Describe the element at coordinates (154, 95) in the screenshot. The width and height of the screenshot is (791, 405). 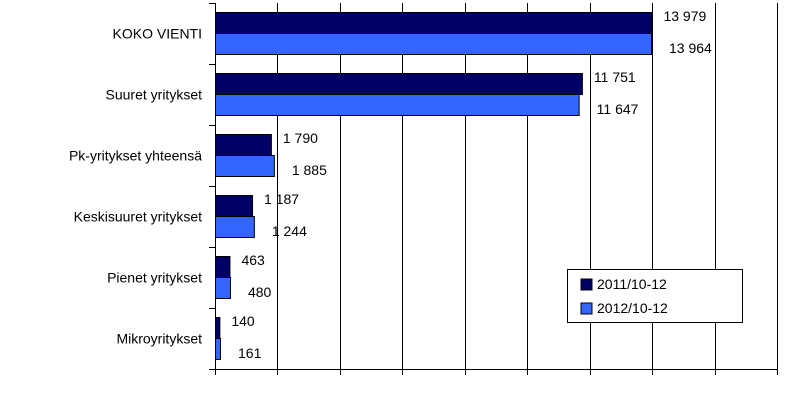
I see `category-label: Suuret yritykset` at that location.